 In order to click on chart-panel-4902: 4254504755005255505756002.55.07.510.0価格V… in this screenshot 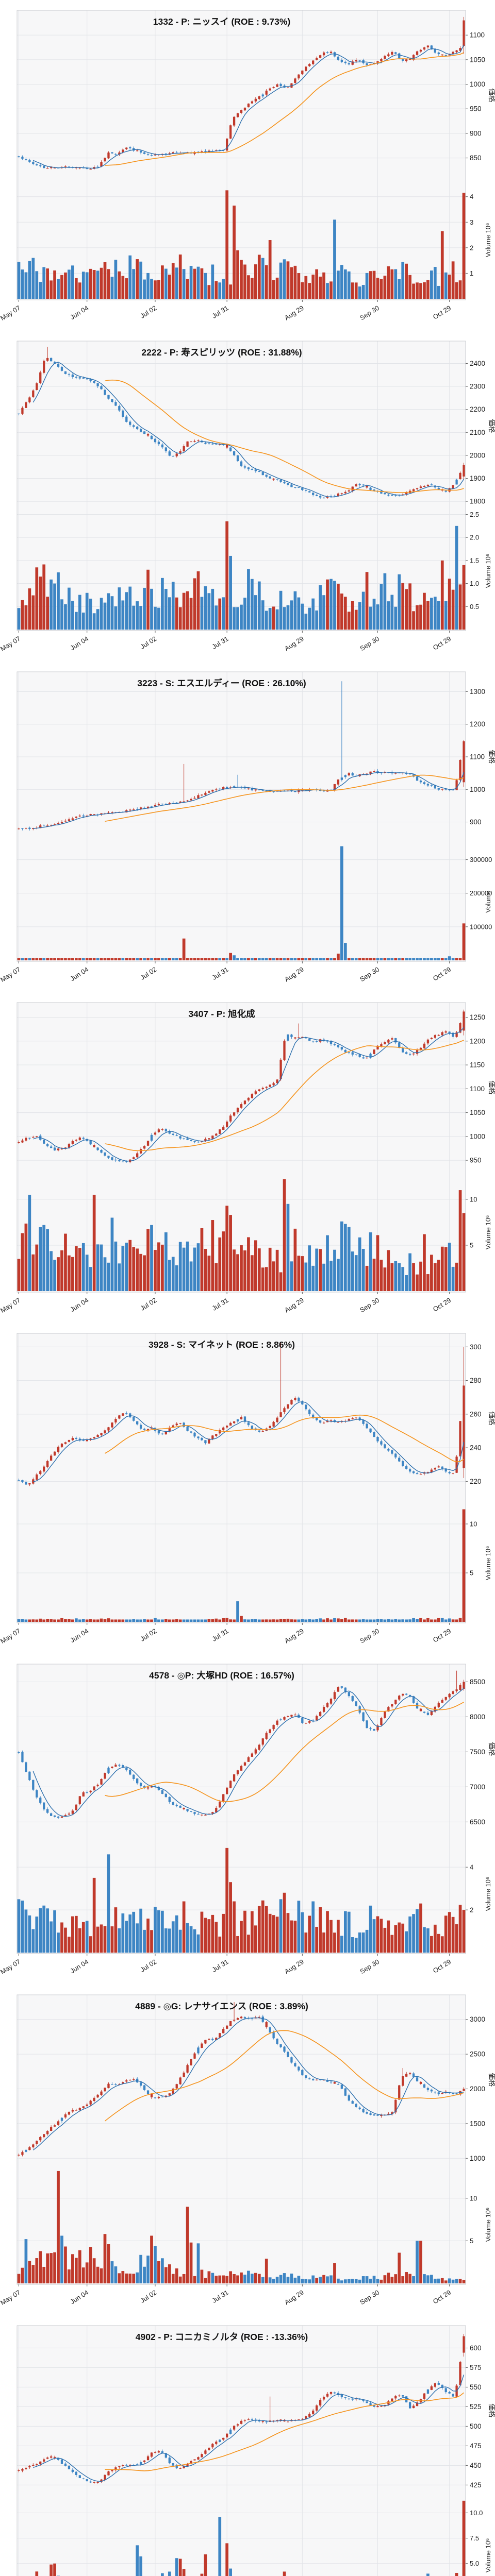, I will do `click(247, 2445)`.